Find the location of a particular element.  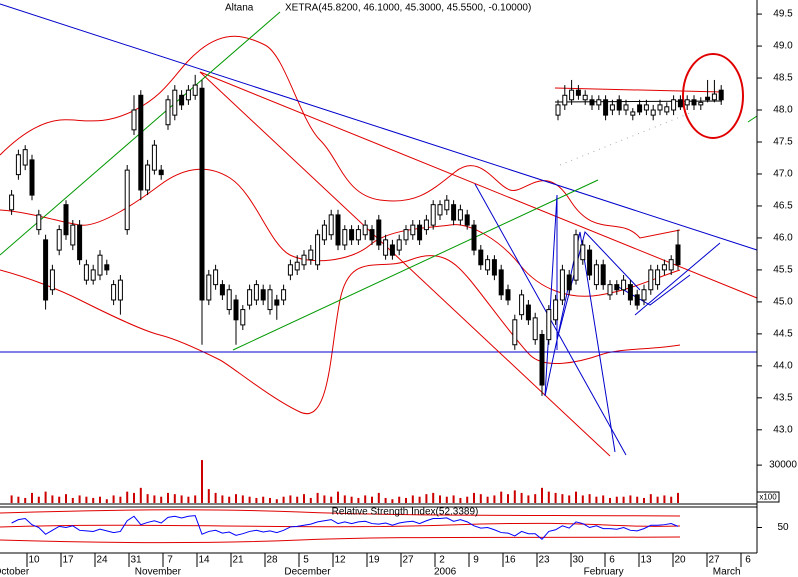

x-tick-label: 7 is located at coordinates (170, 560).